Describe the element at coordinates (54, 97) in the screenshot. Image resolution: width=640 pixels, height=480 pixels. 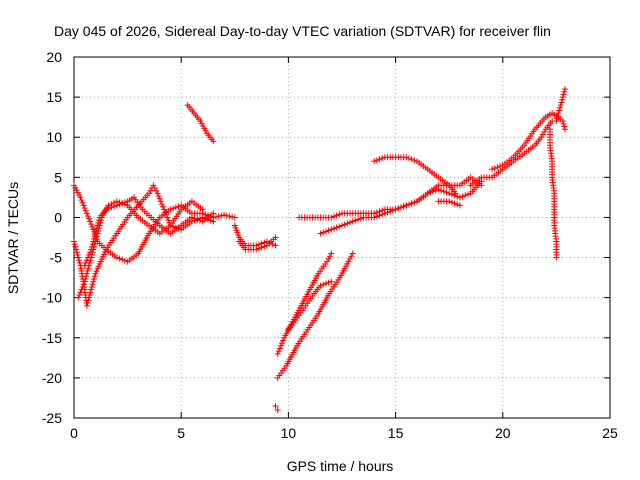
I see `y-tick-label: 15` at that location.